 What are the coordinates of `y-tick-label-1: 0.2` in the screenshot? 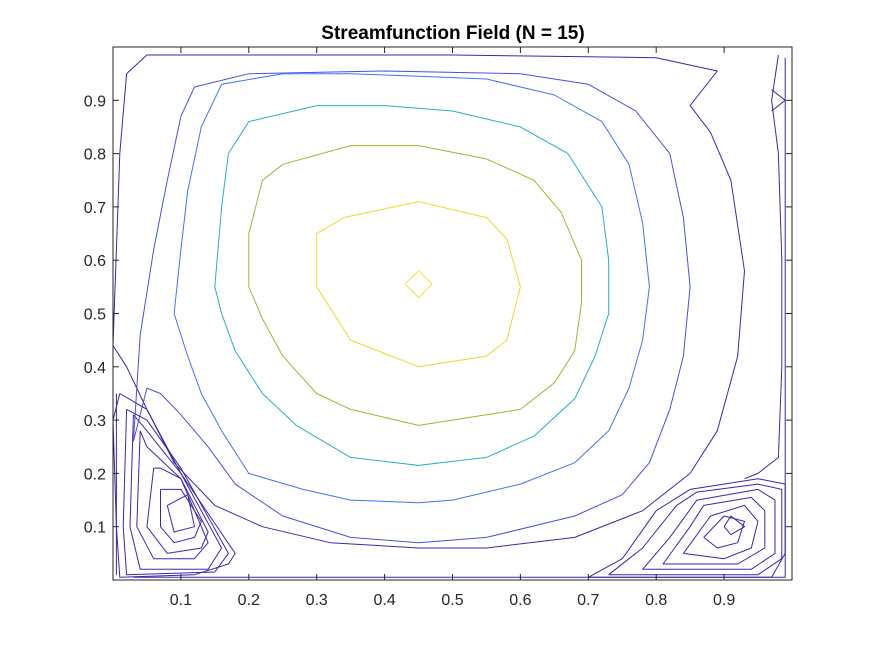 It's located at (95, 474).